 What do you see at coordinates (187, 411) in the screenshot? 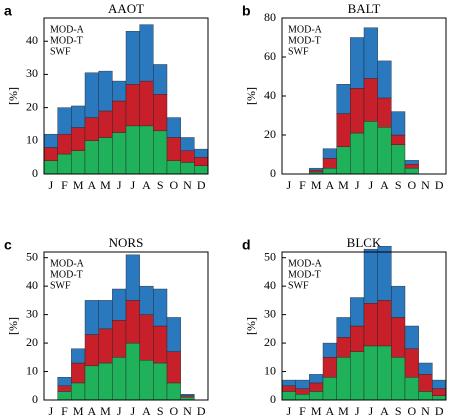
I see `x-tick-label: N` at bounding box center [187, 411].